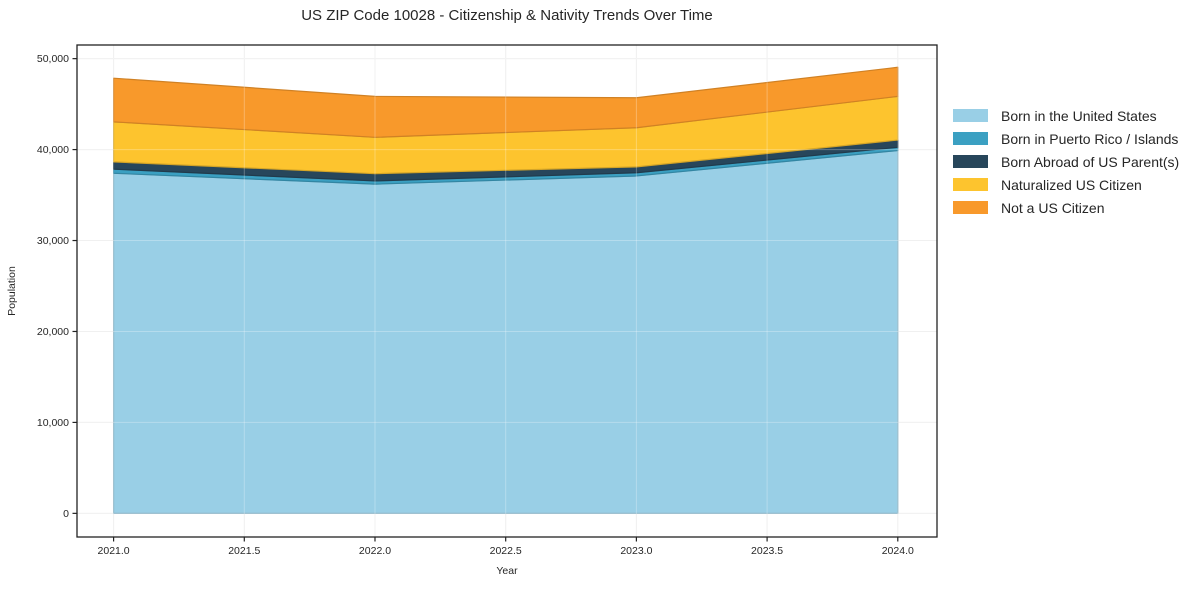 The image size is (1189, 590). What do you see at coordinates (507, 571) in the screenshot?
I see `x-axis-label: Year` at bounding box center [507, 571].